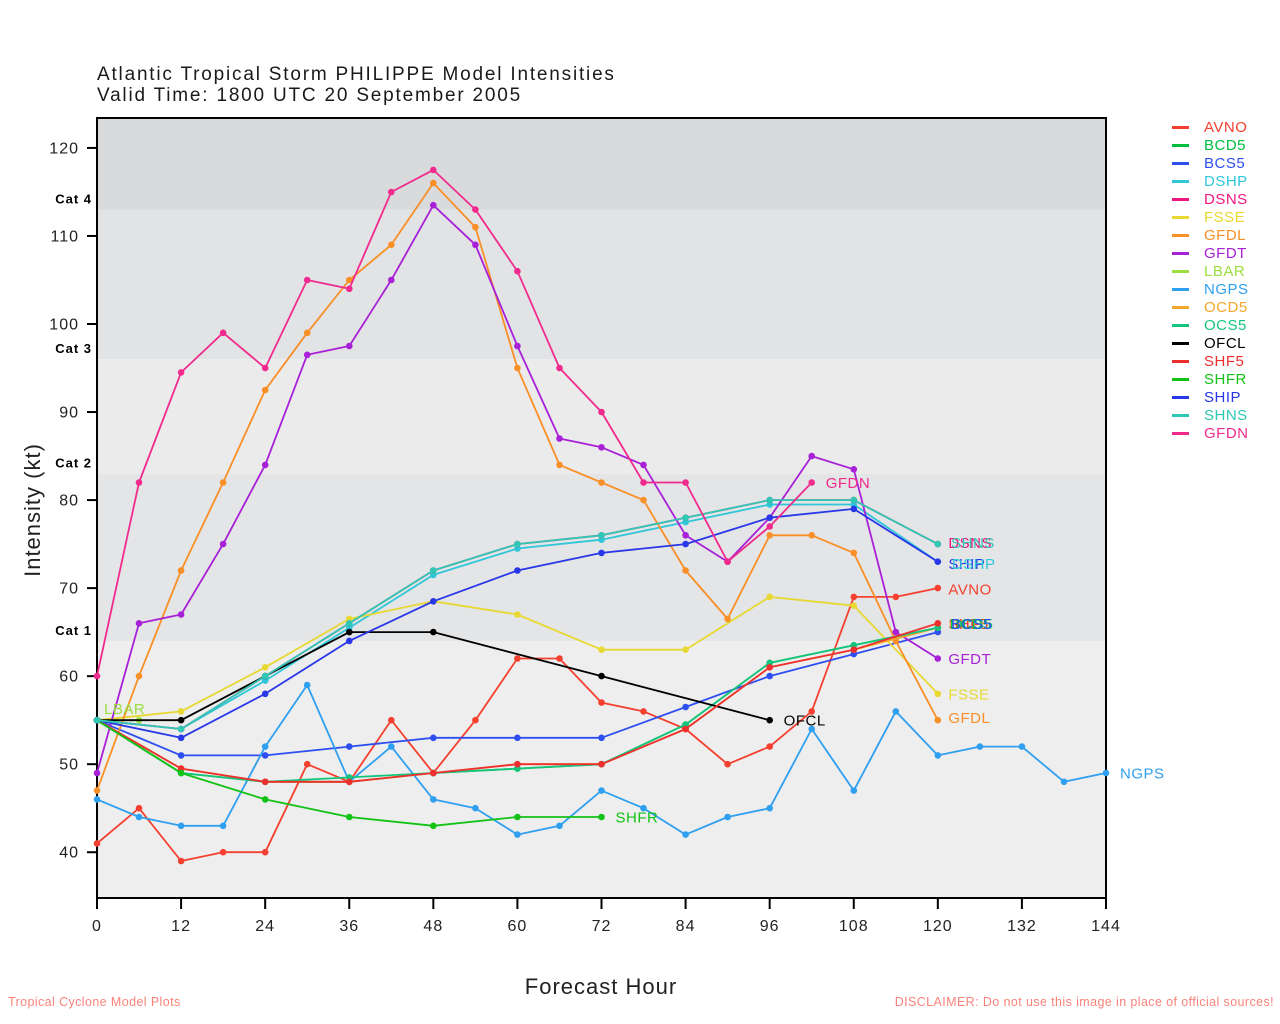 The image size is (1280, 1024). Describe the element at coordinates (1226, 434) in the screenshot. I see `legend-label-GFDN: GFDN` at that location.